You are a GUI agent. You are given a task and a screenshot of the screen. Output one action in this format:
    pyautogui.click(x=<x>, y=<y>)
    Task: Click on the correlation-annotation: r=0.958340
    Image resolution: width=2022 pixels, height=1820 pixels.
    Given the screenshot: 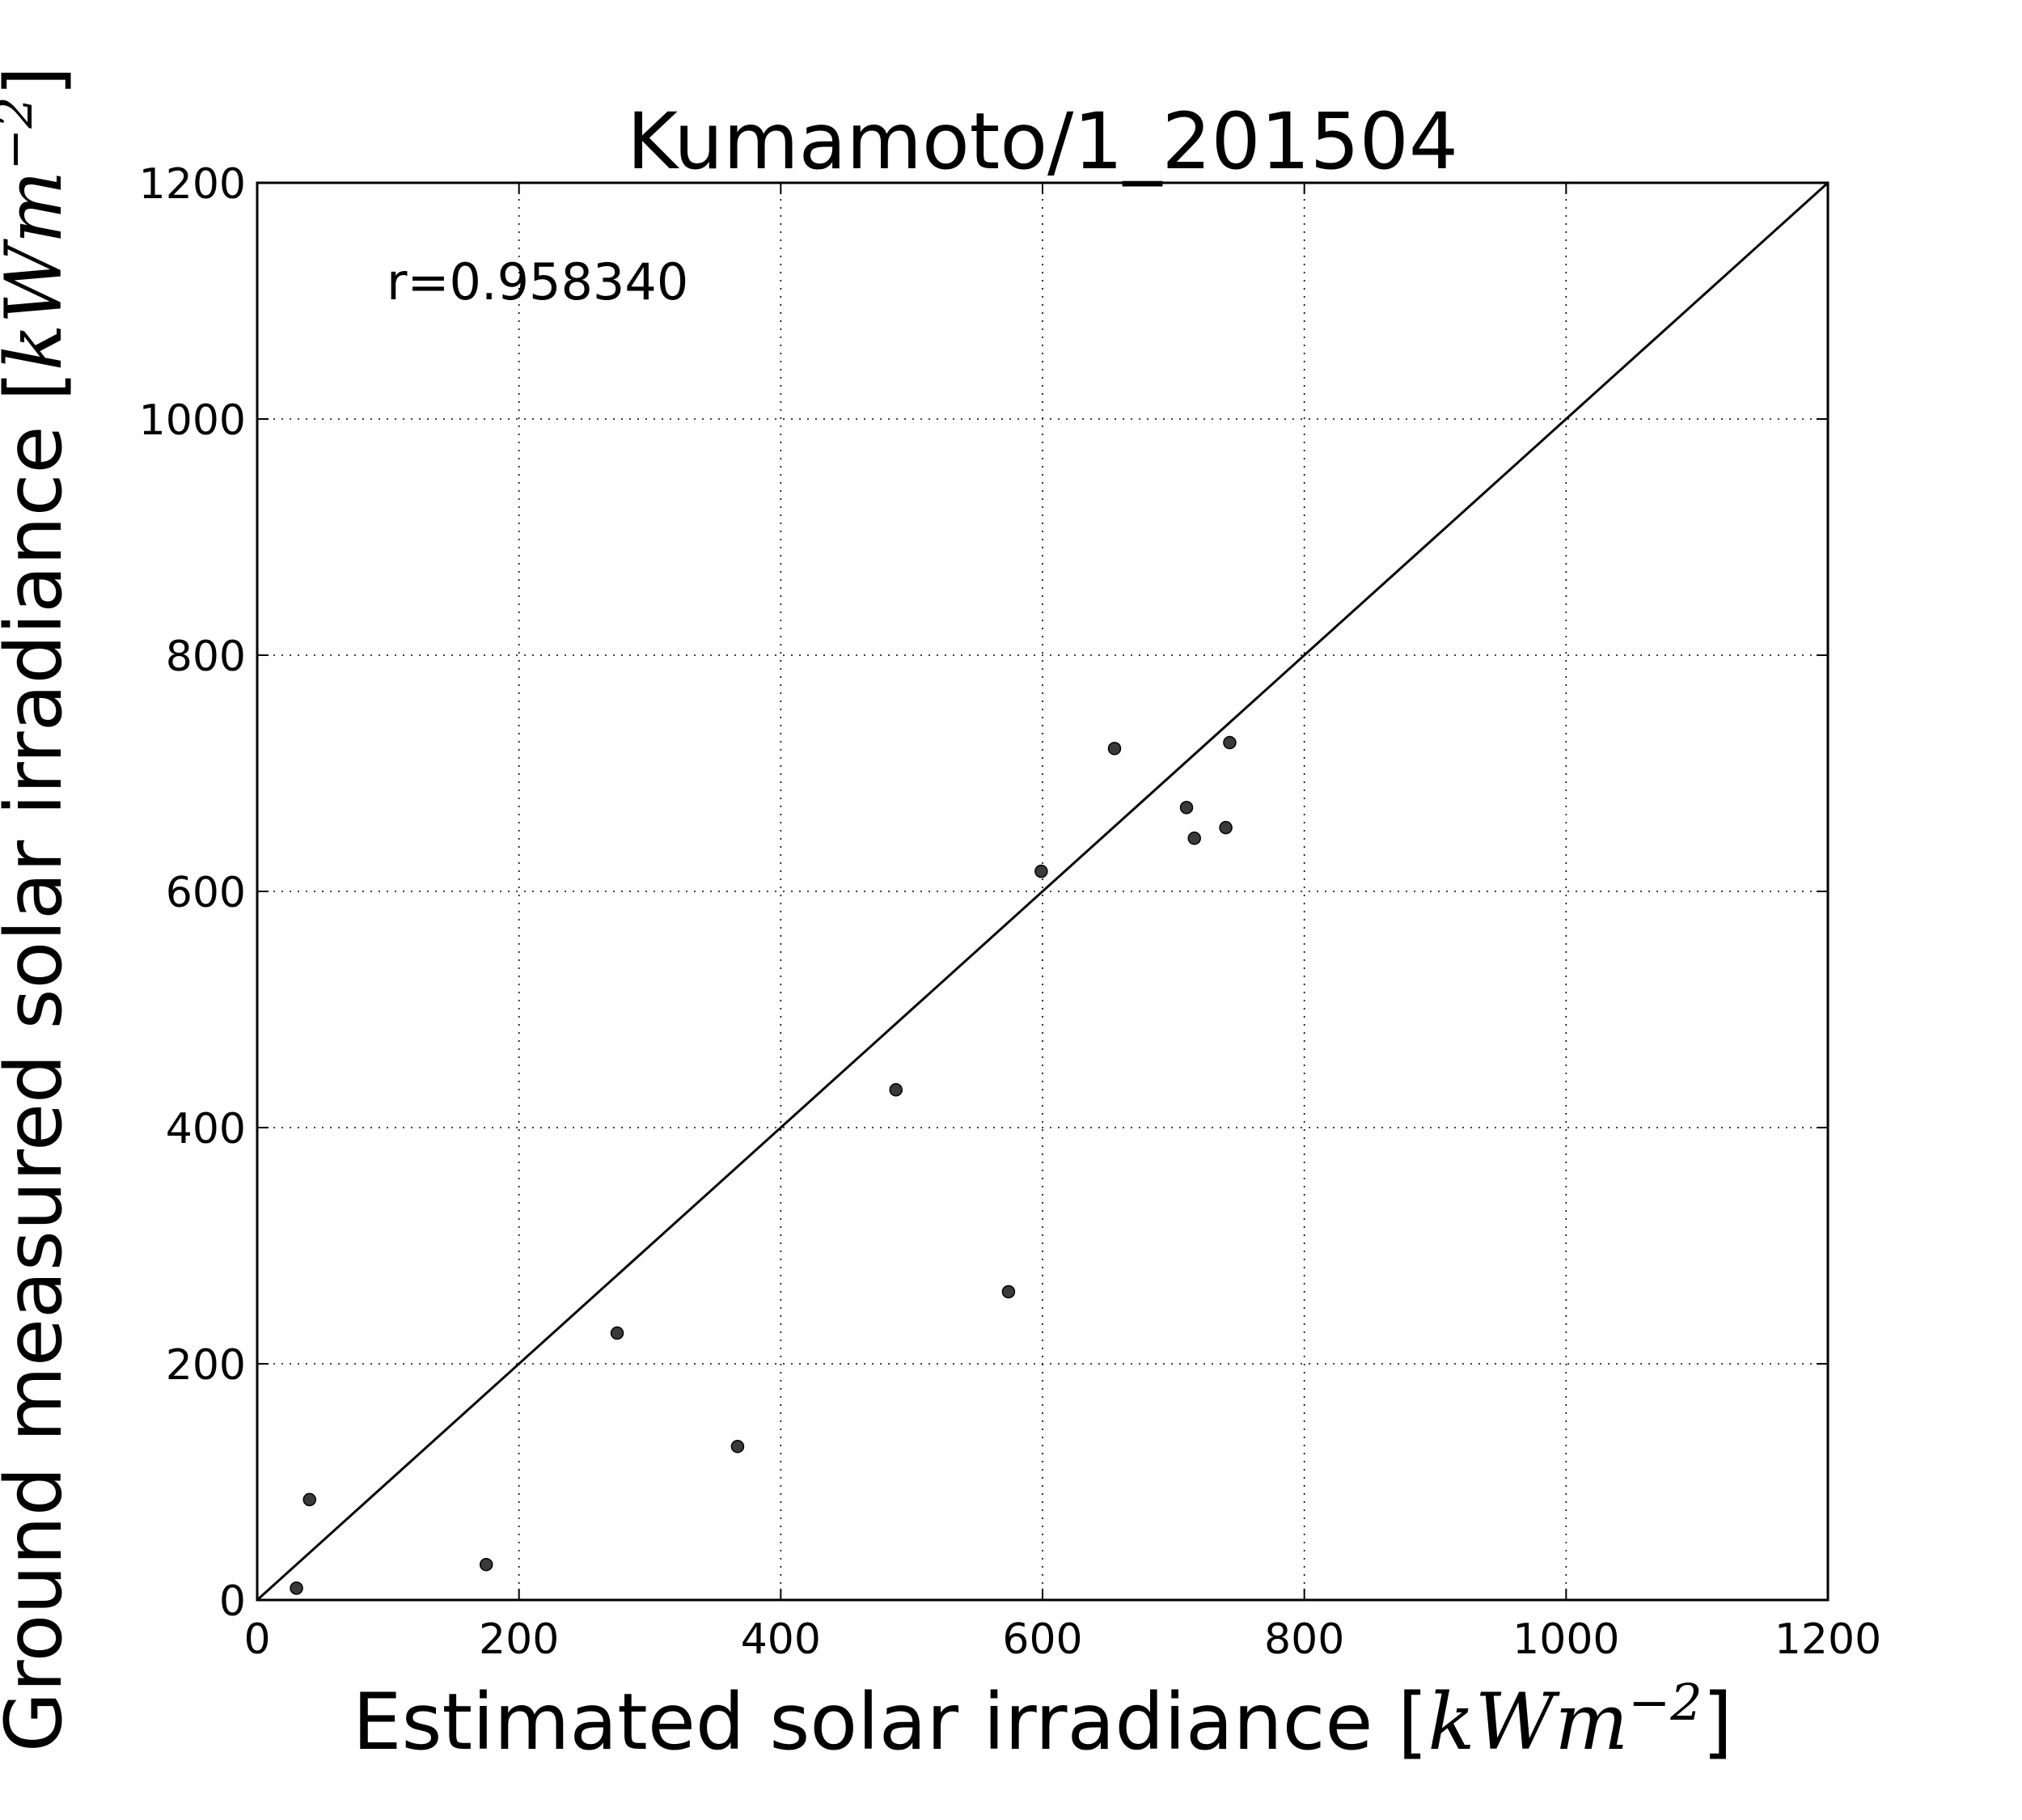 What is the action you would take?
    pyautogui.click(x=537, y=281)
    